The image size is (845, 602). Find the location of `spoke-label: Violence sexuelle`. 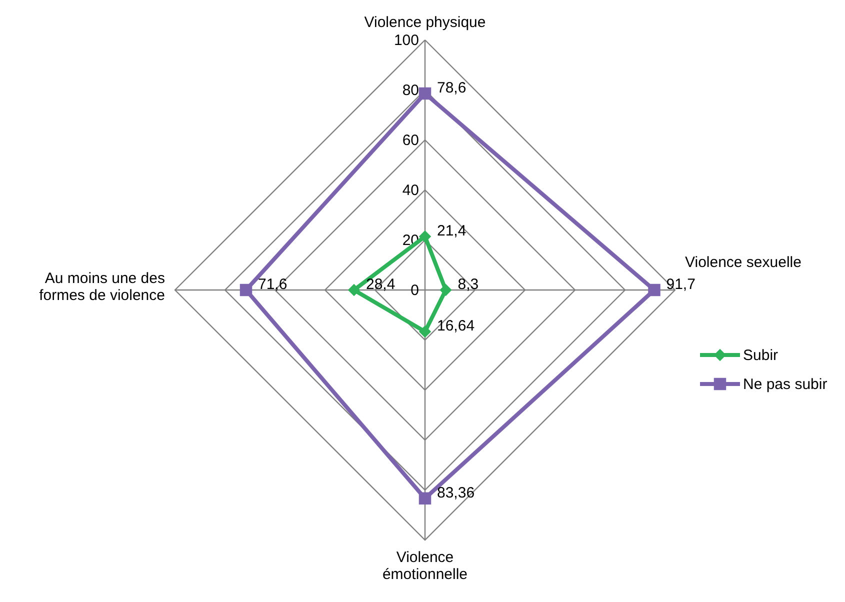

spoke-label: Violence sexuelle is located at coordinates (743, 262).